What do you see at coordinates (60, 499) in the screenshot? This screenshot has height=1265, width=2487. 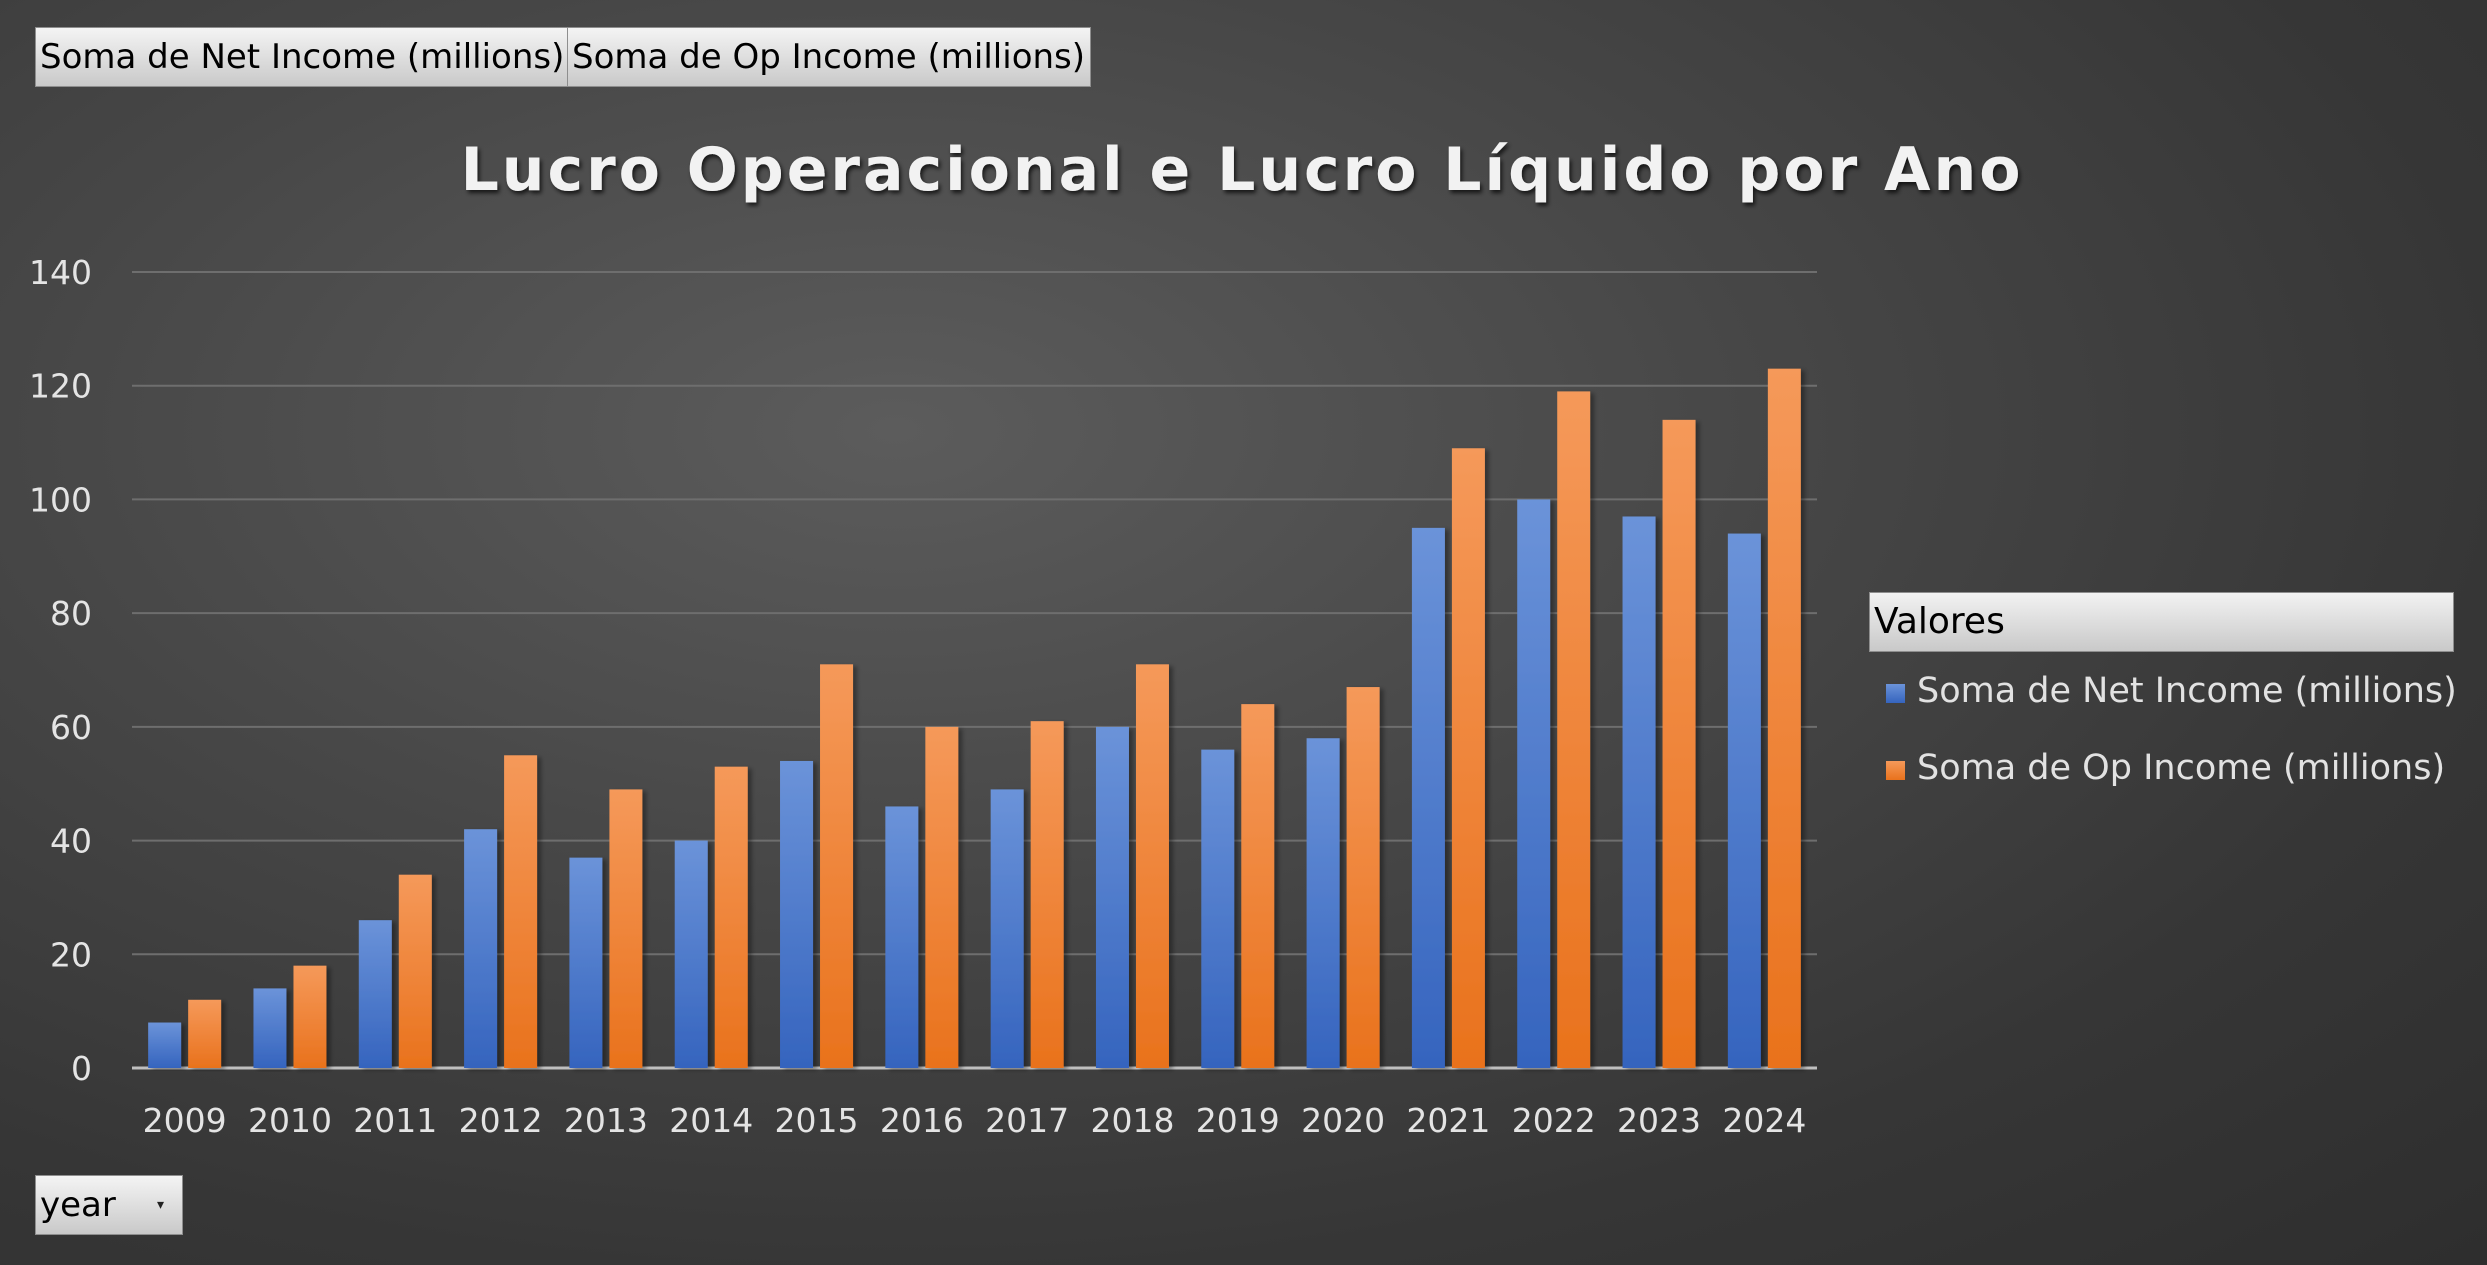 I see `y-tick-label: 100` at bounding box center [60, 499].